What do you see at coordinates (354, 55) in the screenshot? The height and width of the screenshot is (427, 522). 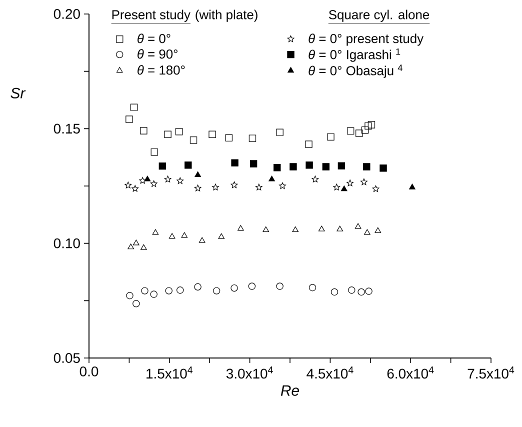 I see `legend-label: θ = 0° Igarashi $^{1}$` at bounding box center [354, 55].